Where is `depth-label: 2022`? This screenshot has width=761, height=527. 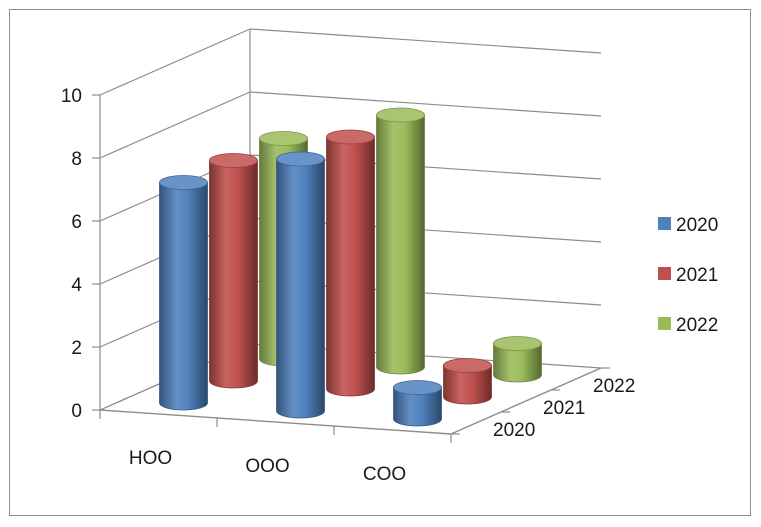 depth-label: 2022 is located at coordinates (614, 386).